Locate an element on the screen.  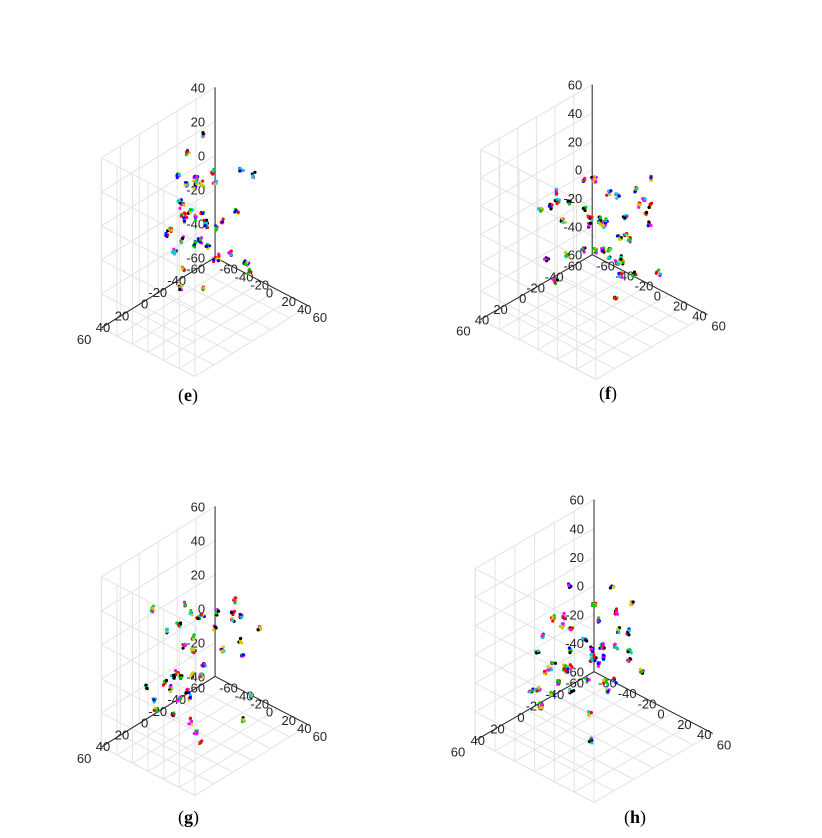
z-tick-label: 0 is located at coordinates (201, 155).